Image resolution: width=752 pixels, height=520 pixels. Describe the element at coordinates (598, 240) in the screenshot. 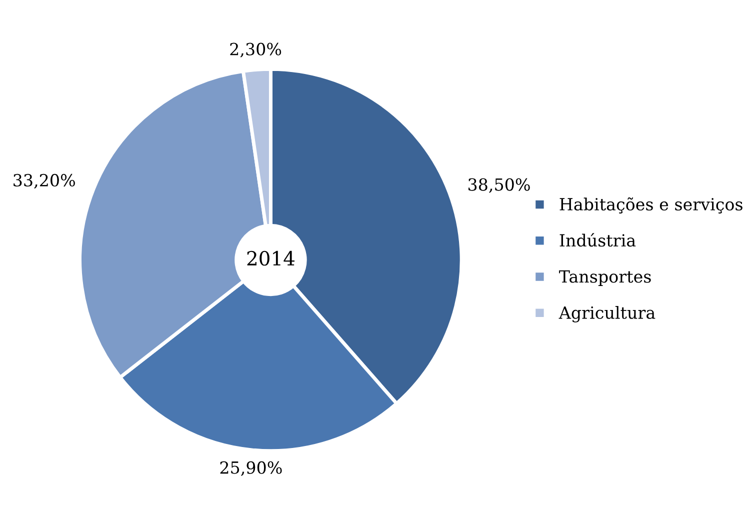

I see `legend-label: Indústria` at that location.